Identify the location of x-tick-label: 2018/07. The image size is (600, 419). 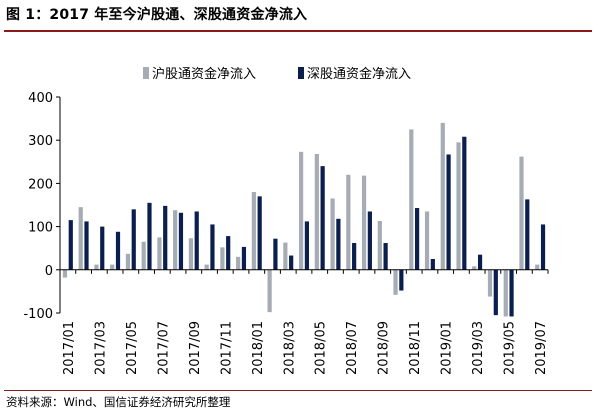
(352, 348).